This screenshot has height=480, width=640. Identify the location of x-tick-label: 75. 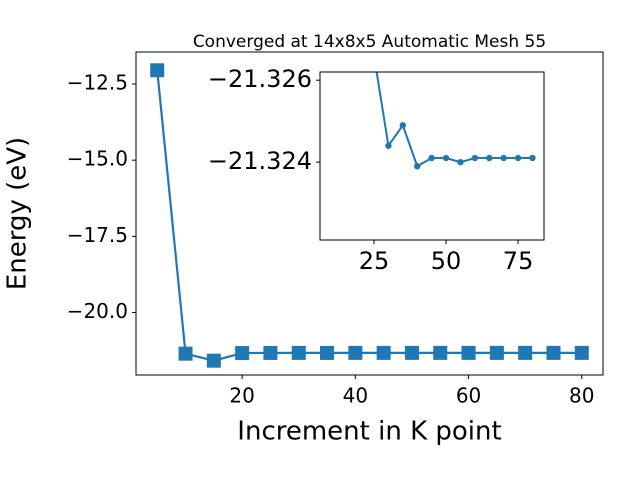
(518, 261).